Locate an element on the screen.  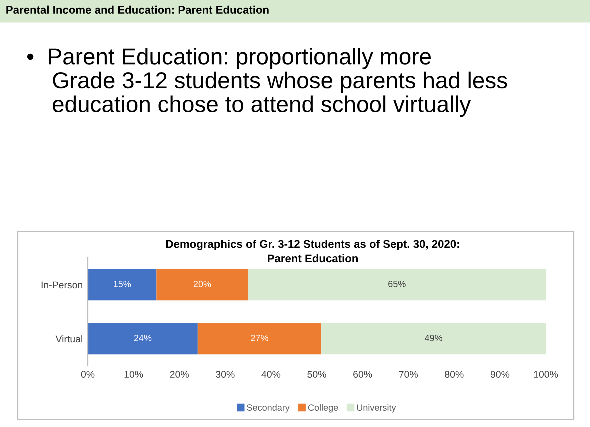
data-label: 49% is located at coordinates (433, 338).